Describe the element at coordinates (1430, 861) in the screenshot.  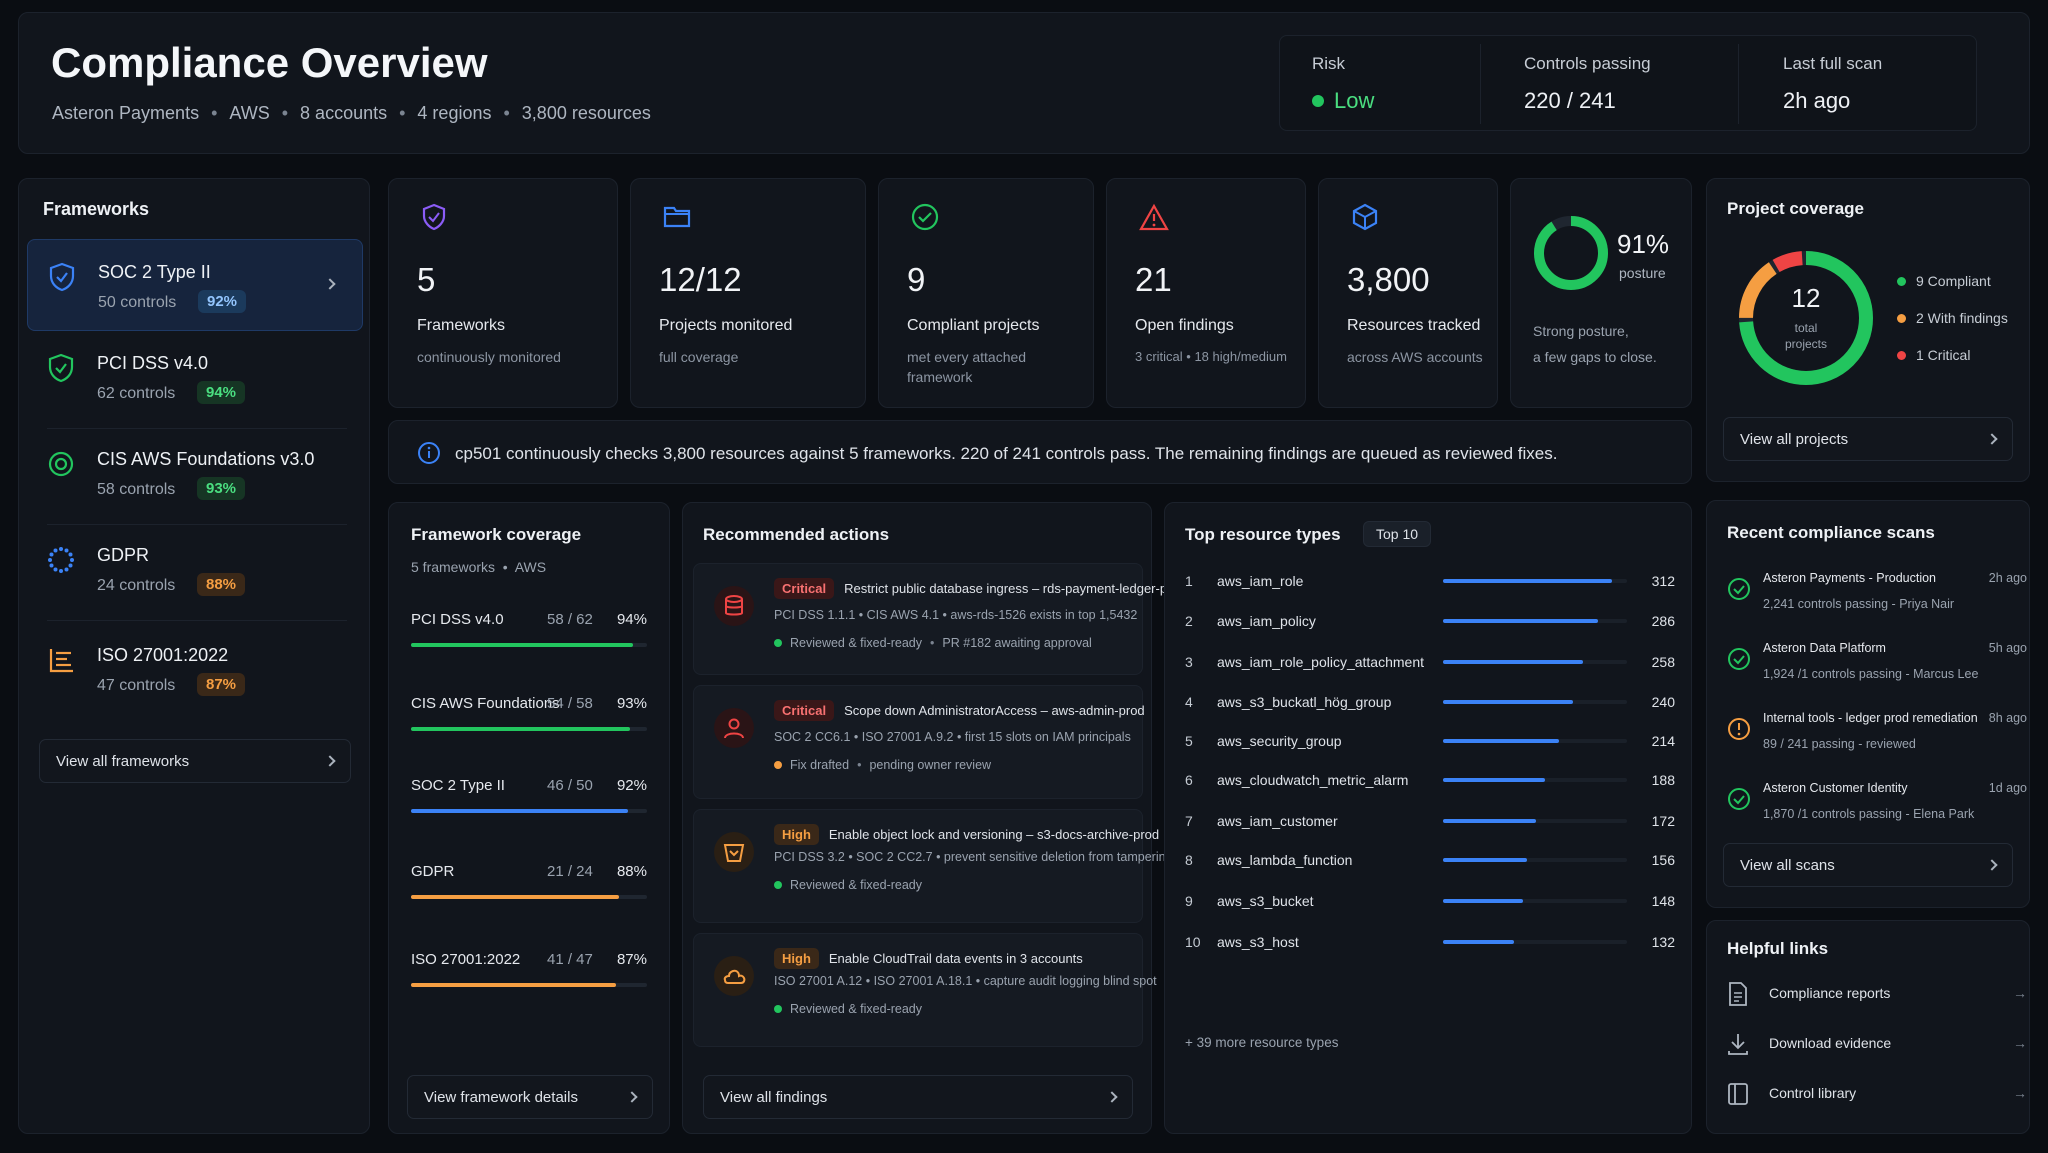
I see `resource-row: 8 aws_lambda_function 156` at that location.